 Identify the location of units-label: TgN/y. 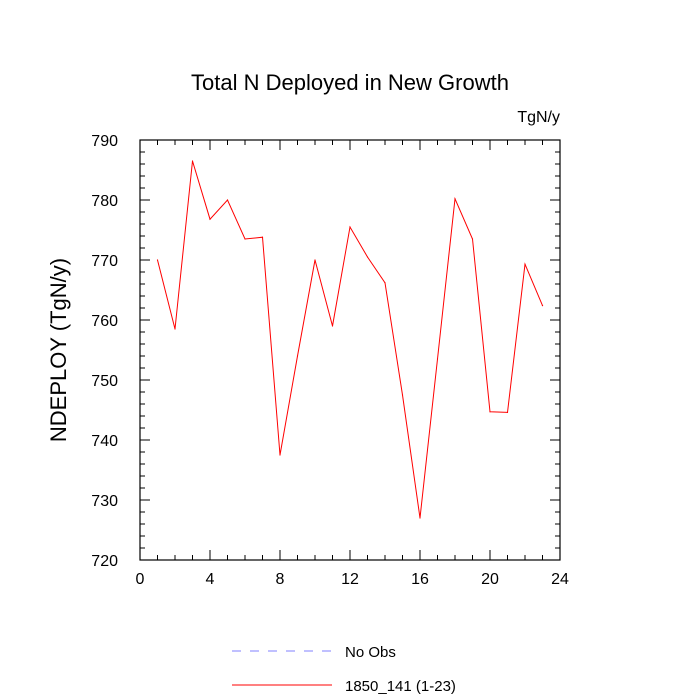
(538, 117).